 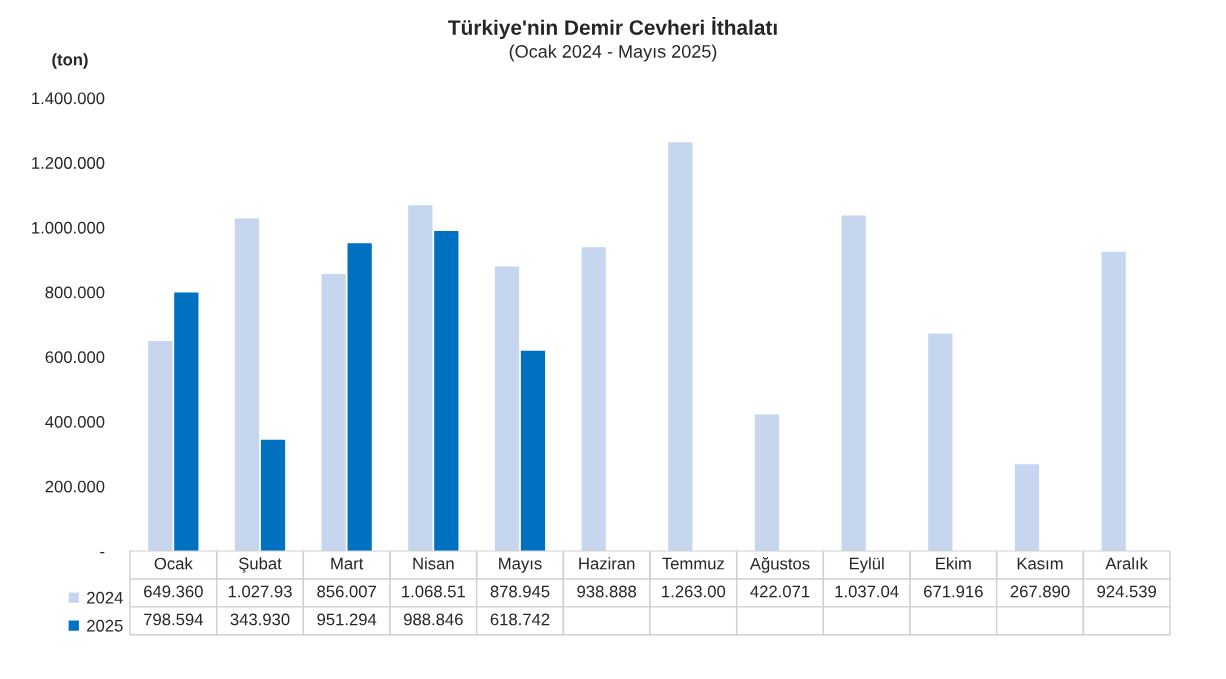 I want to click on y-axis-title: (ton), so click(x=70, y=61).